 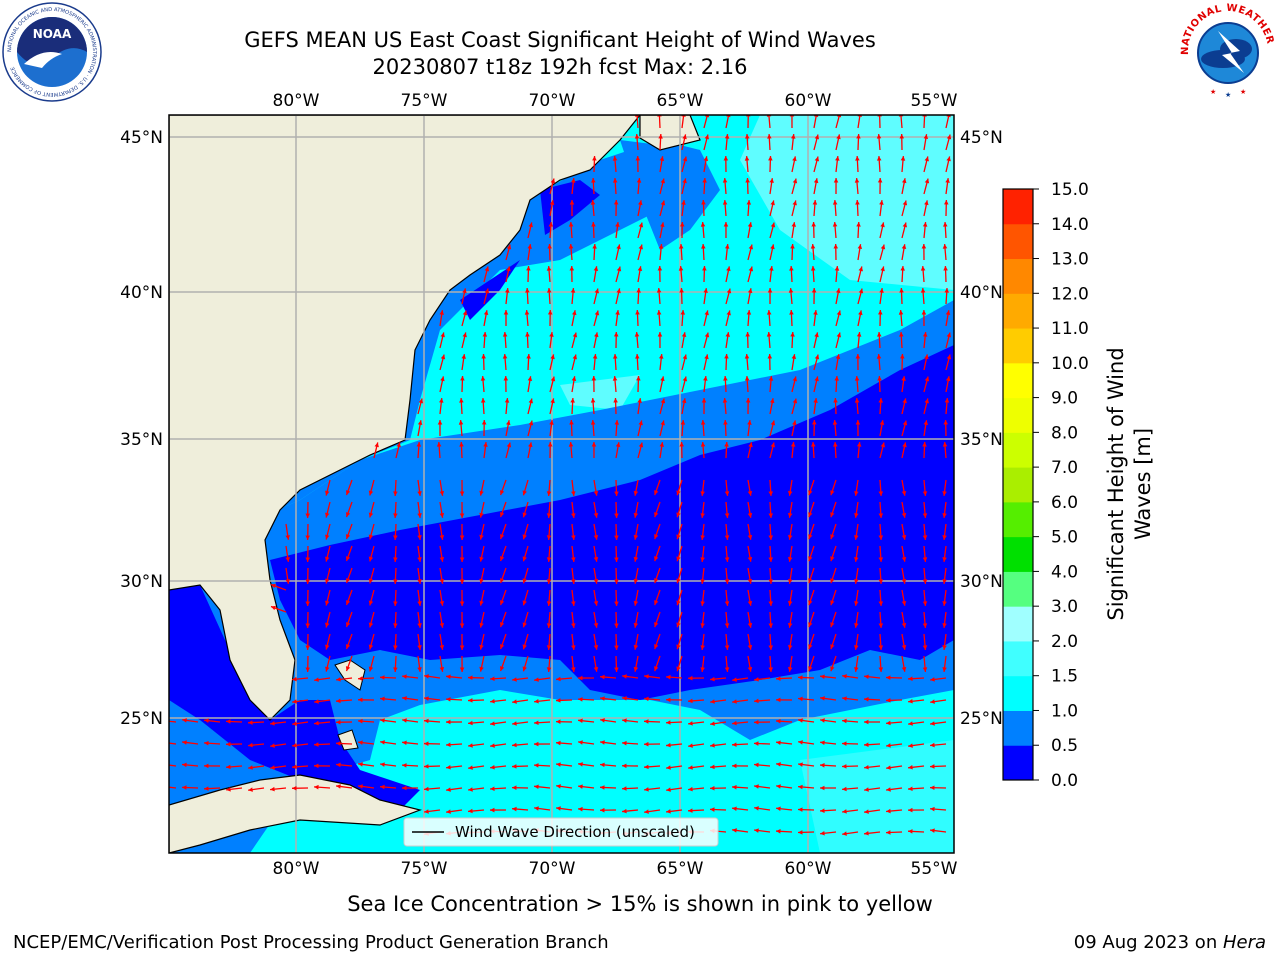 I want to click on run-host: Hera, so click(x=1244, y=942).